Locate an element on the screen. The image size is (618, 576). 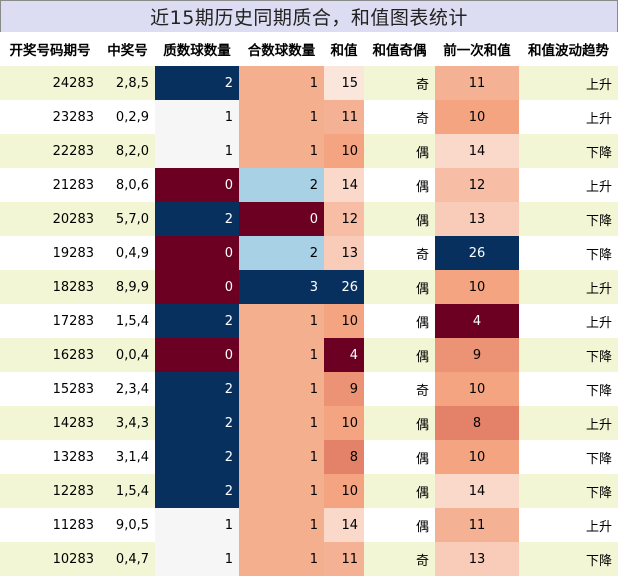
header-sum-parity: 和值奇偶 is located at coordinates (399, 51).